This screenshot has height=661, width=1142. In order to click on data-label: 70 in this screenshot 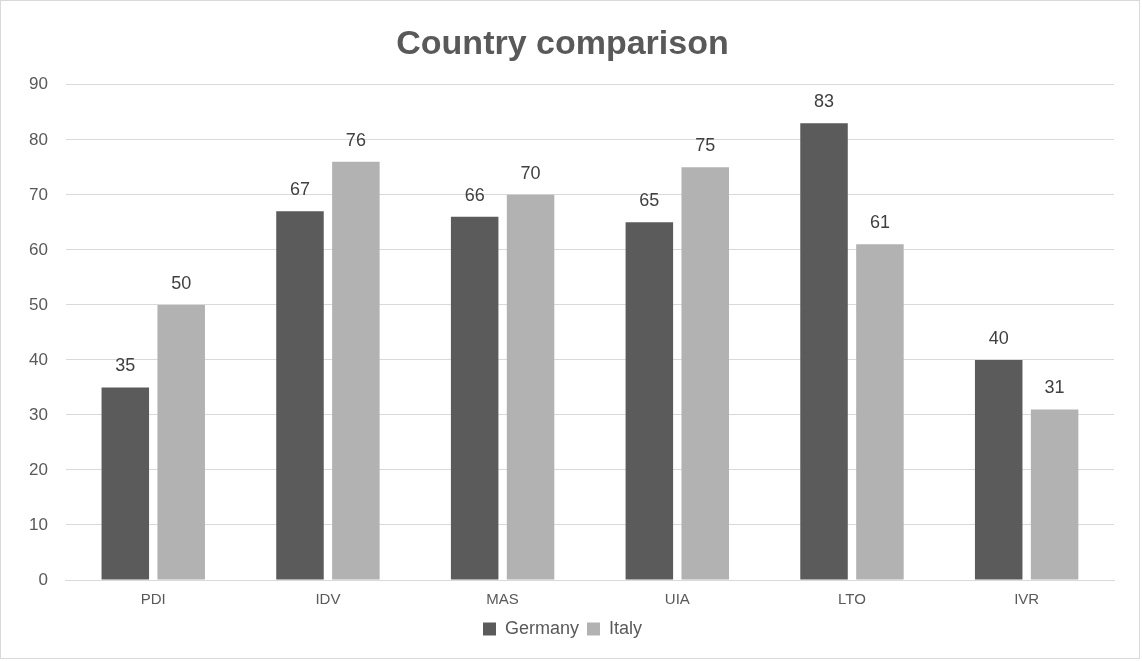, I will do `click(530, 172)`.